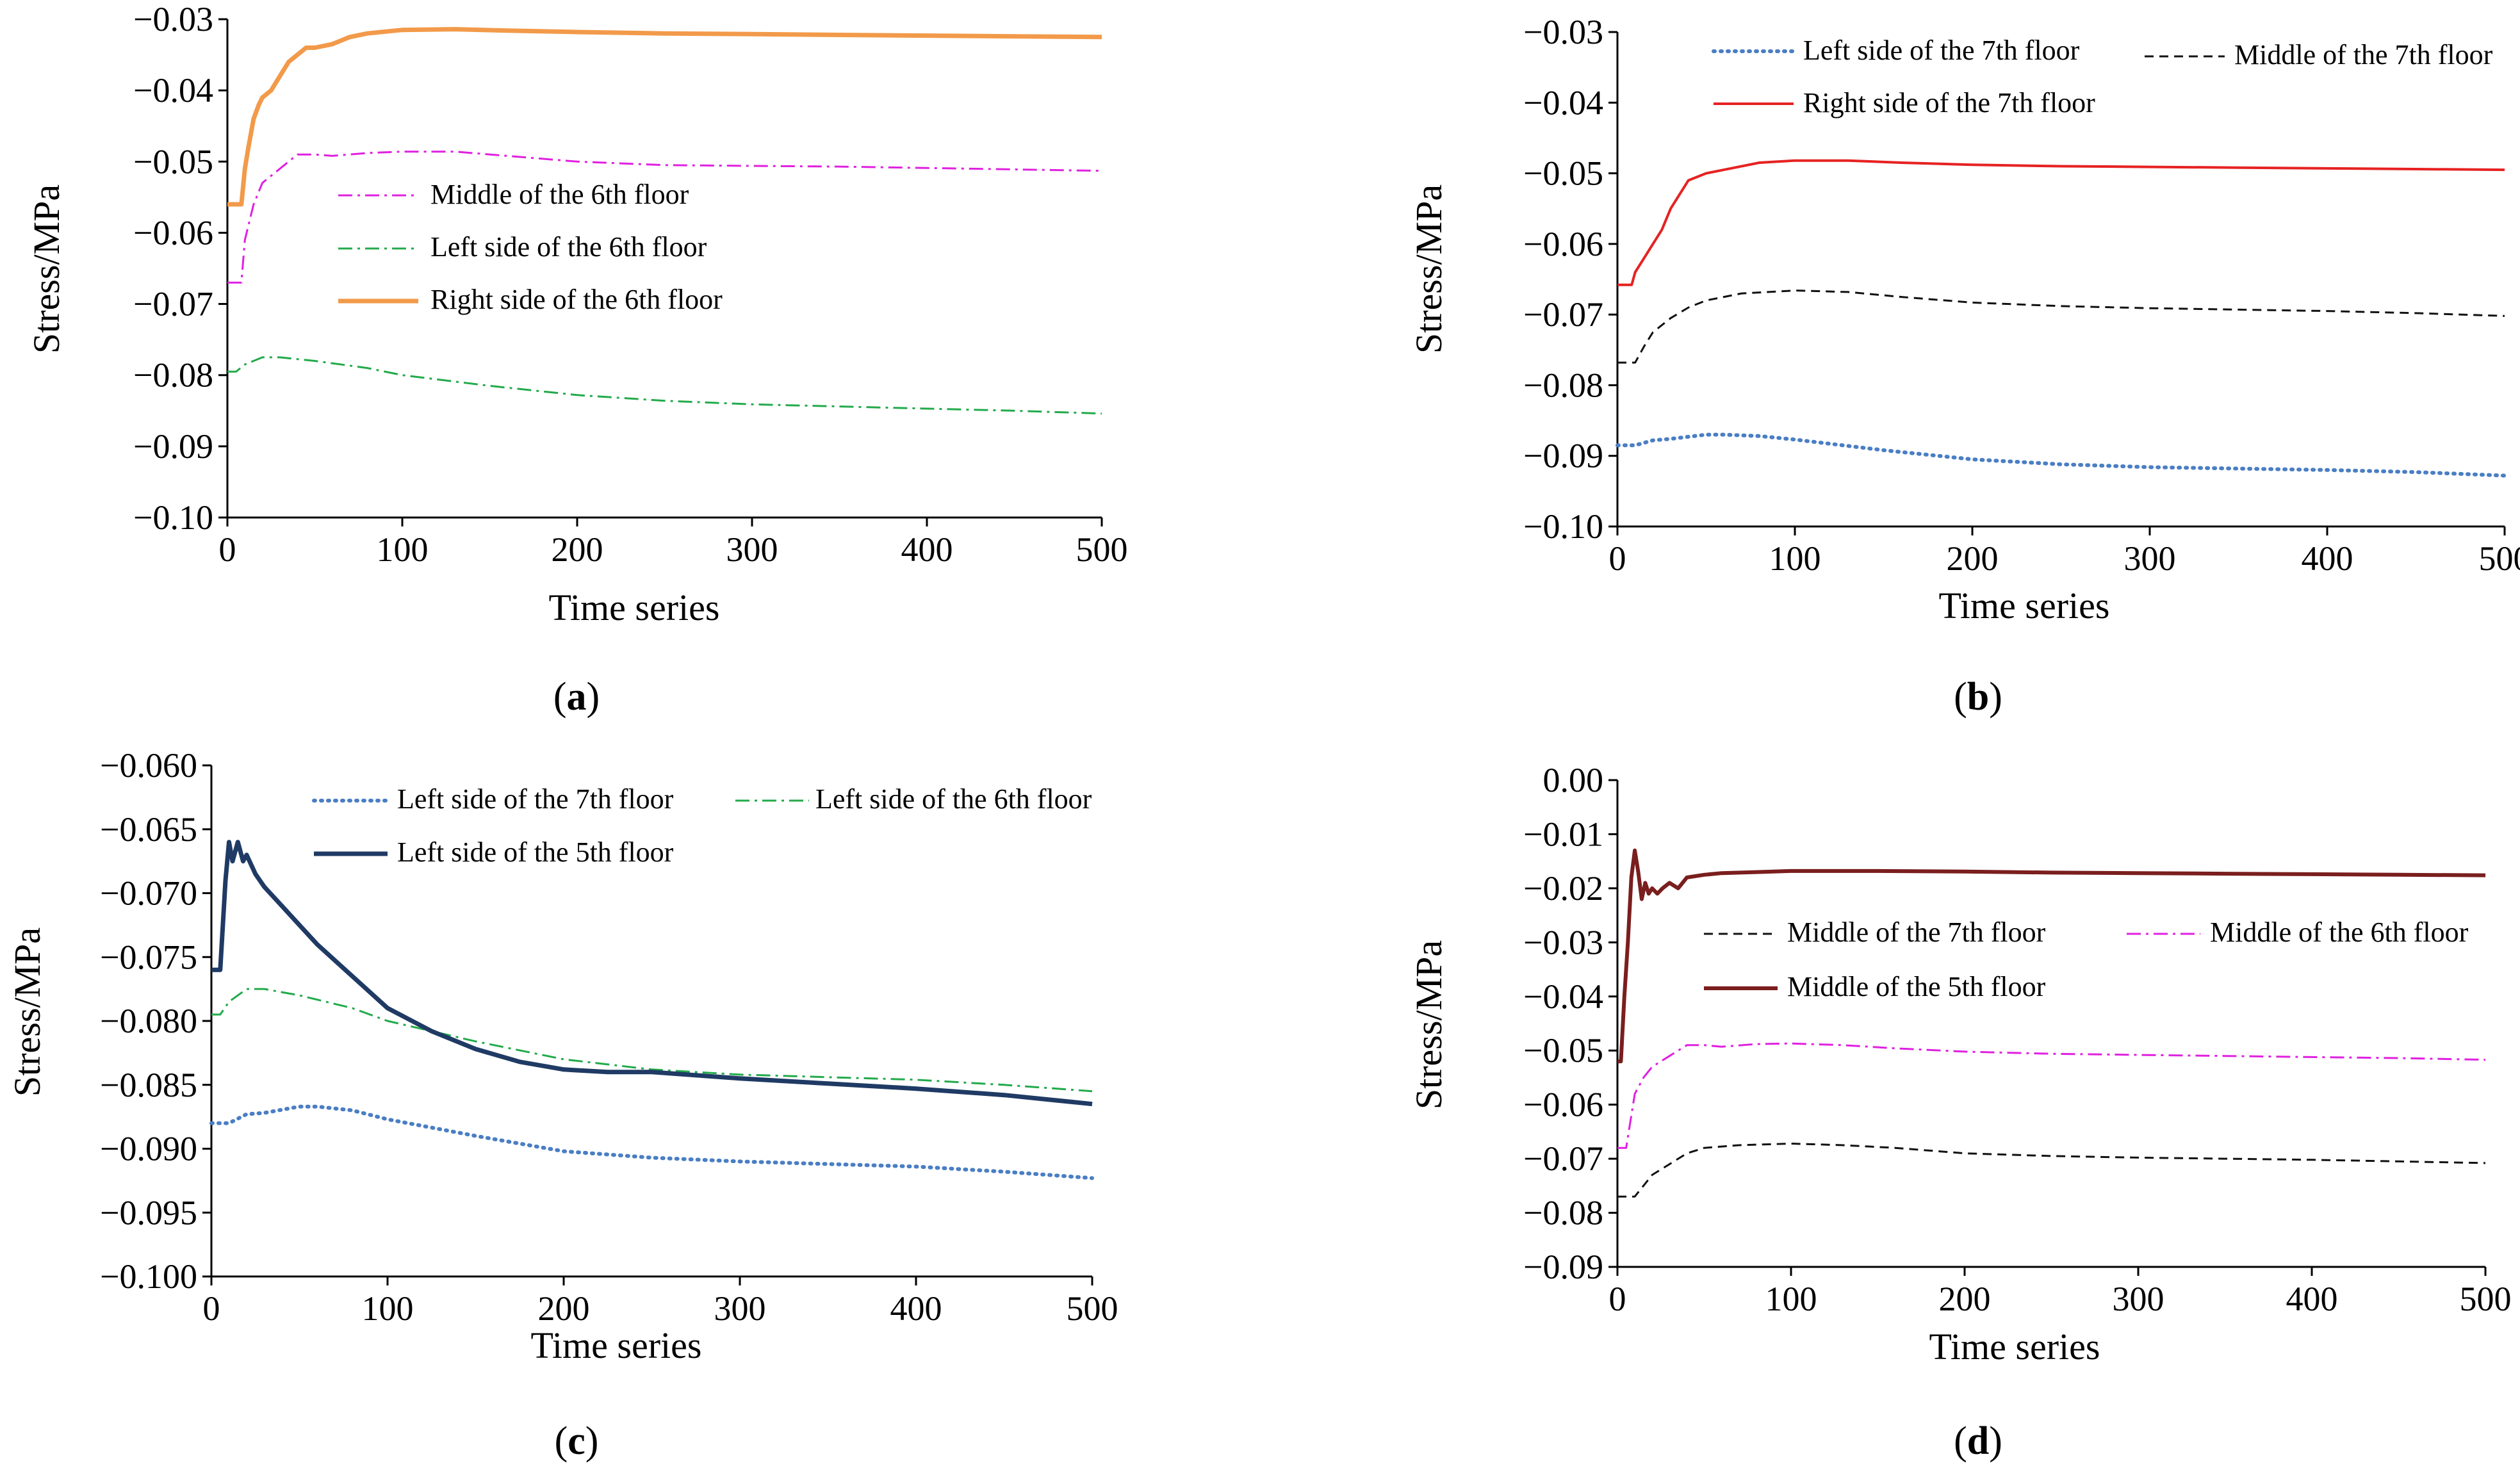  Describe the element at coordinates (1563, 385) in the screenshot. I see `panel-b-ytick-label: −0.08` at that location.